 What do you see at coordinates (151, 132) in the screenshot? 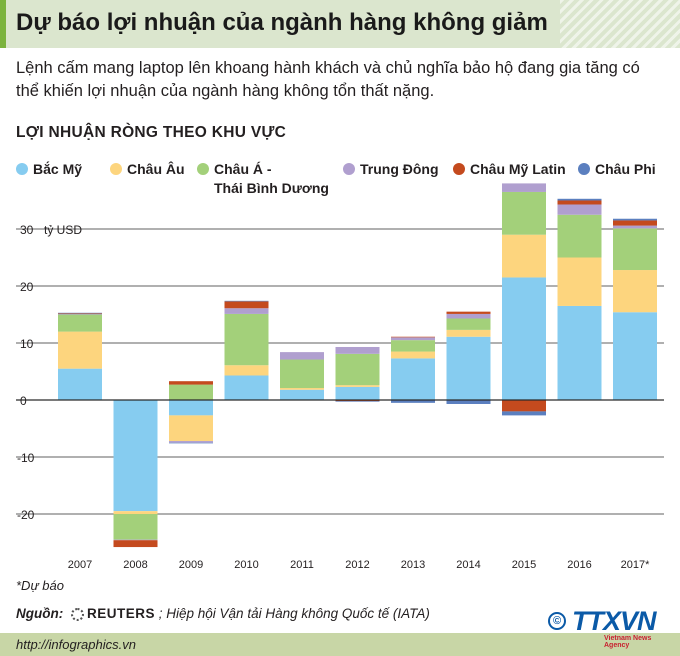
I see `chart-section-title: LỢI NHUẬN RÒNG THEO KHU VỰC` at bounding box center [151, 132].